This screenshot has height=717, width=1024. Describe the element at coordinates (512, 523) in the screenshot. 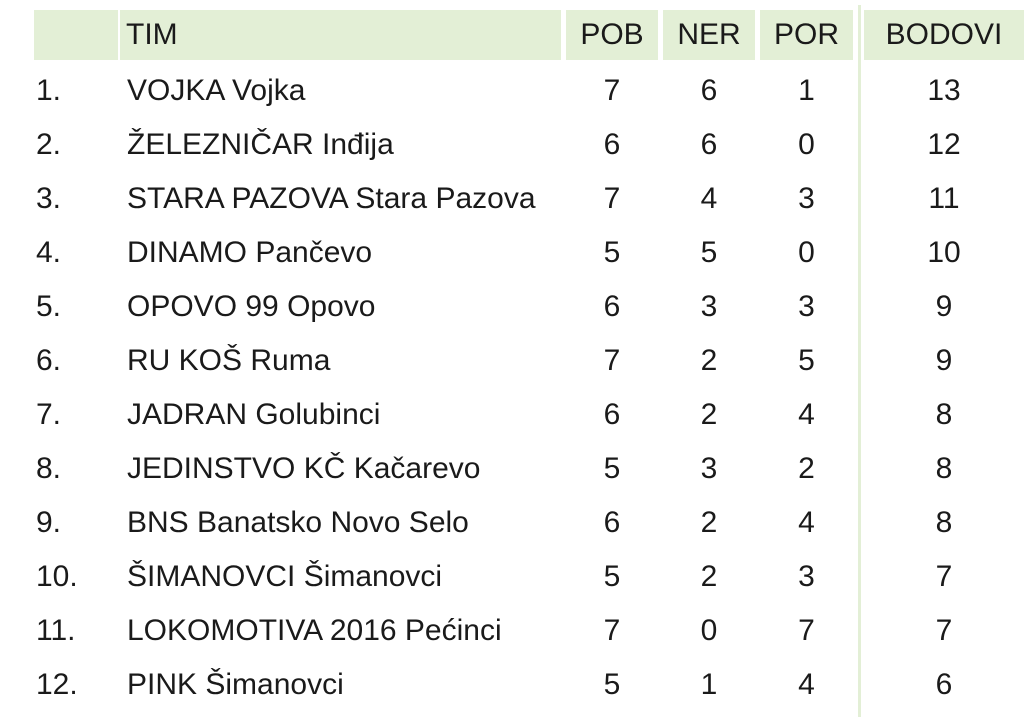

I see `table-row: 9. BNS Banatsko Novo Selo 6 2 4 8` at that location.